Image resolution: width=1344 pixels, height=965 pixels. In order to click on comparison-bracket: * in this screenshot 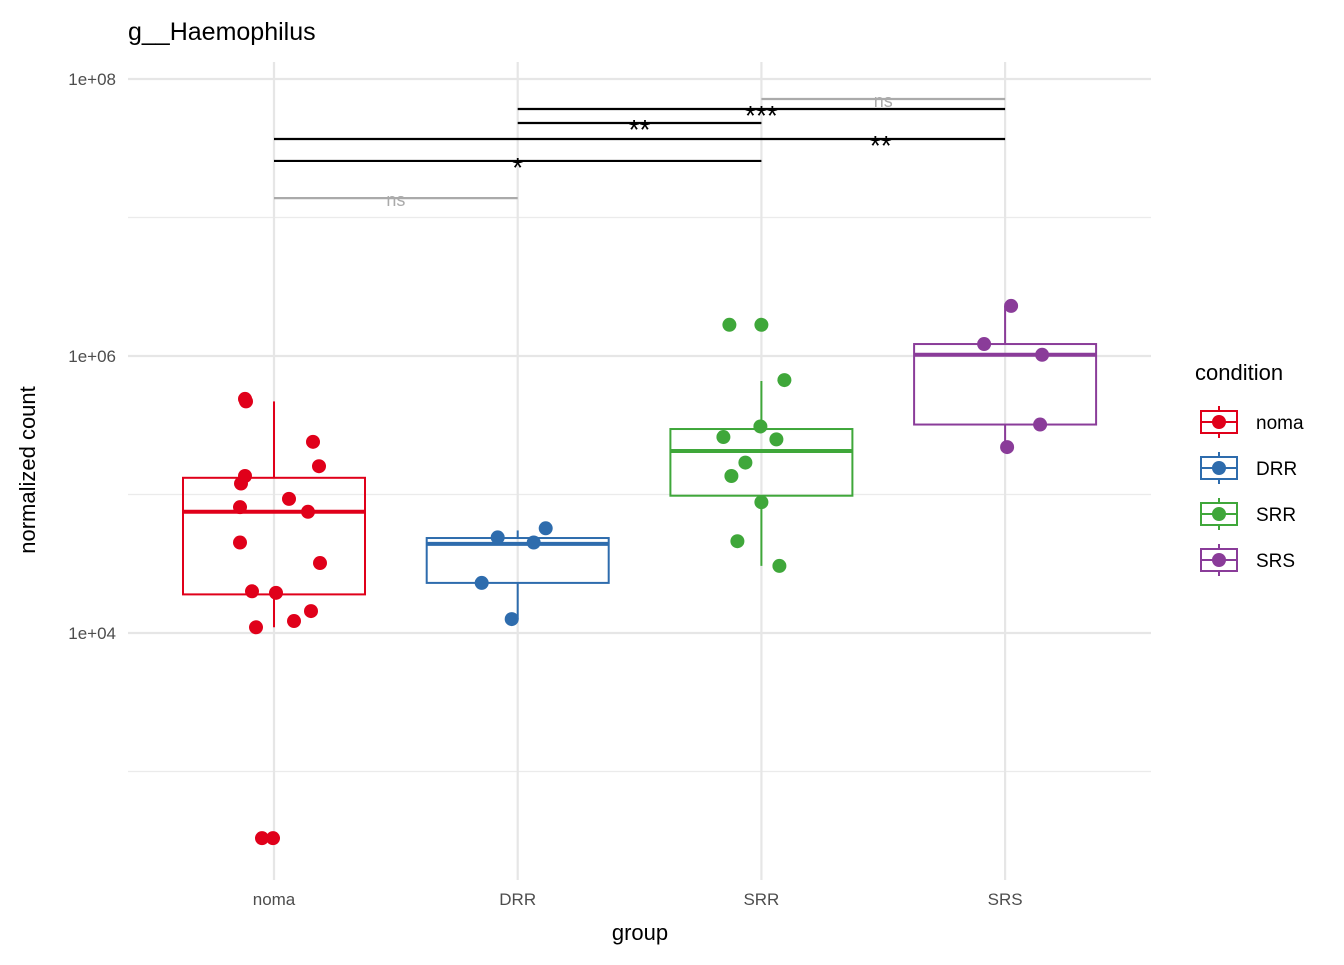, I will do `click(518, 167)`.